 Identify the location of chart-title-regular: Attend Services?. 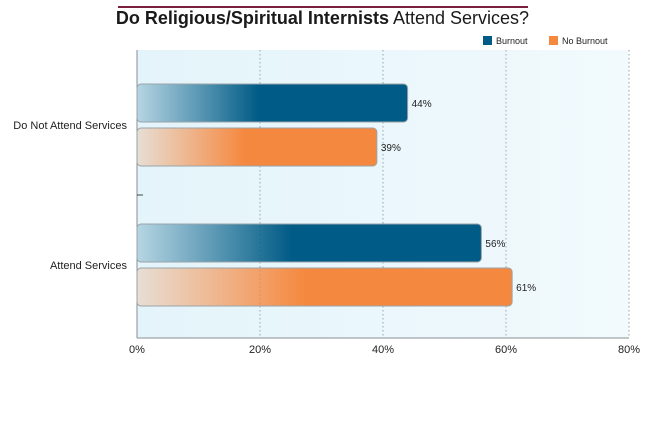
(461, 18).